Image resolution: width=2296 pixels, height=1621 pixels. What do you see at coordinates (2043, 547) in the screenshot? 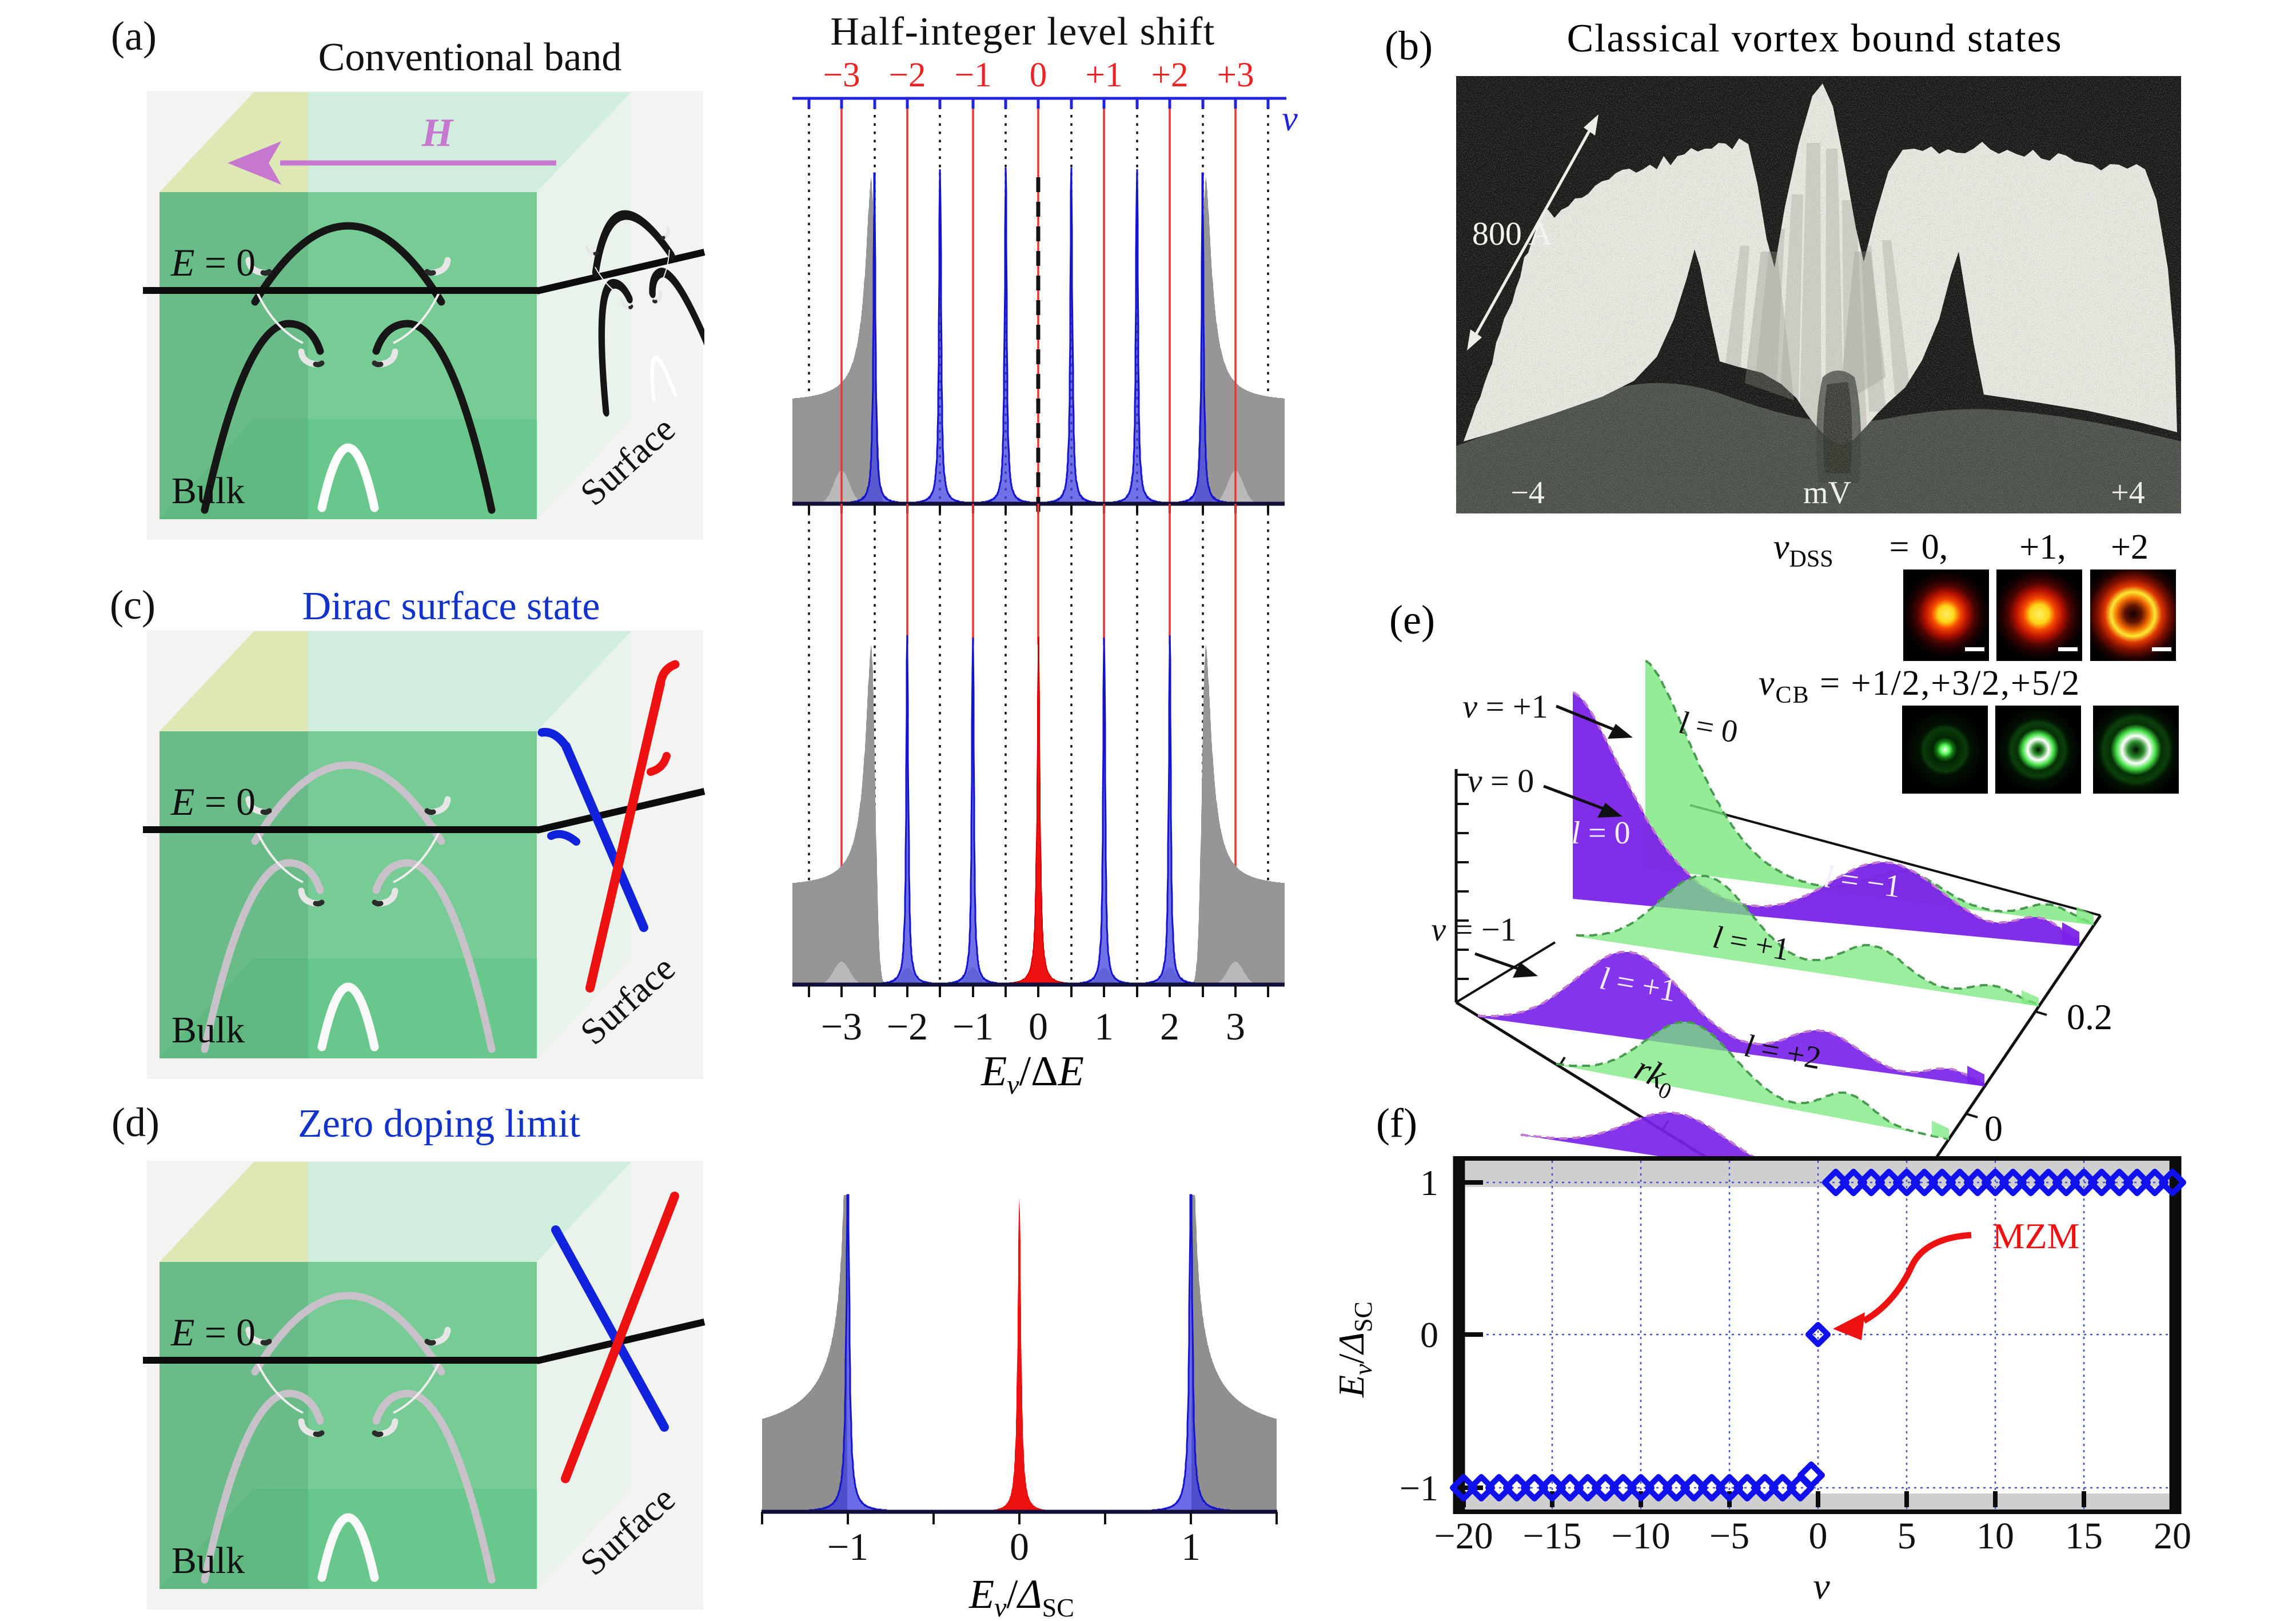
I see `svg-text: +1,` at bounding box center [2043, 547].